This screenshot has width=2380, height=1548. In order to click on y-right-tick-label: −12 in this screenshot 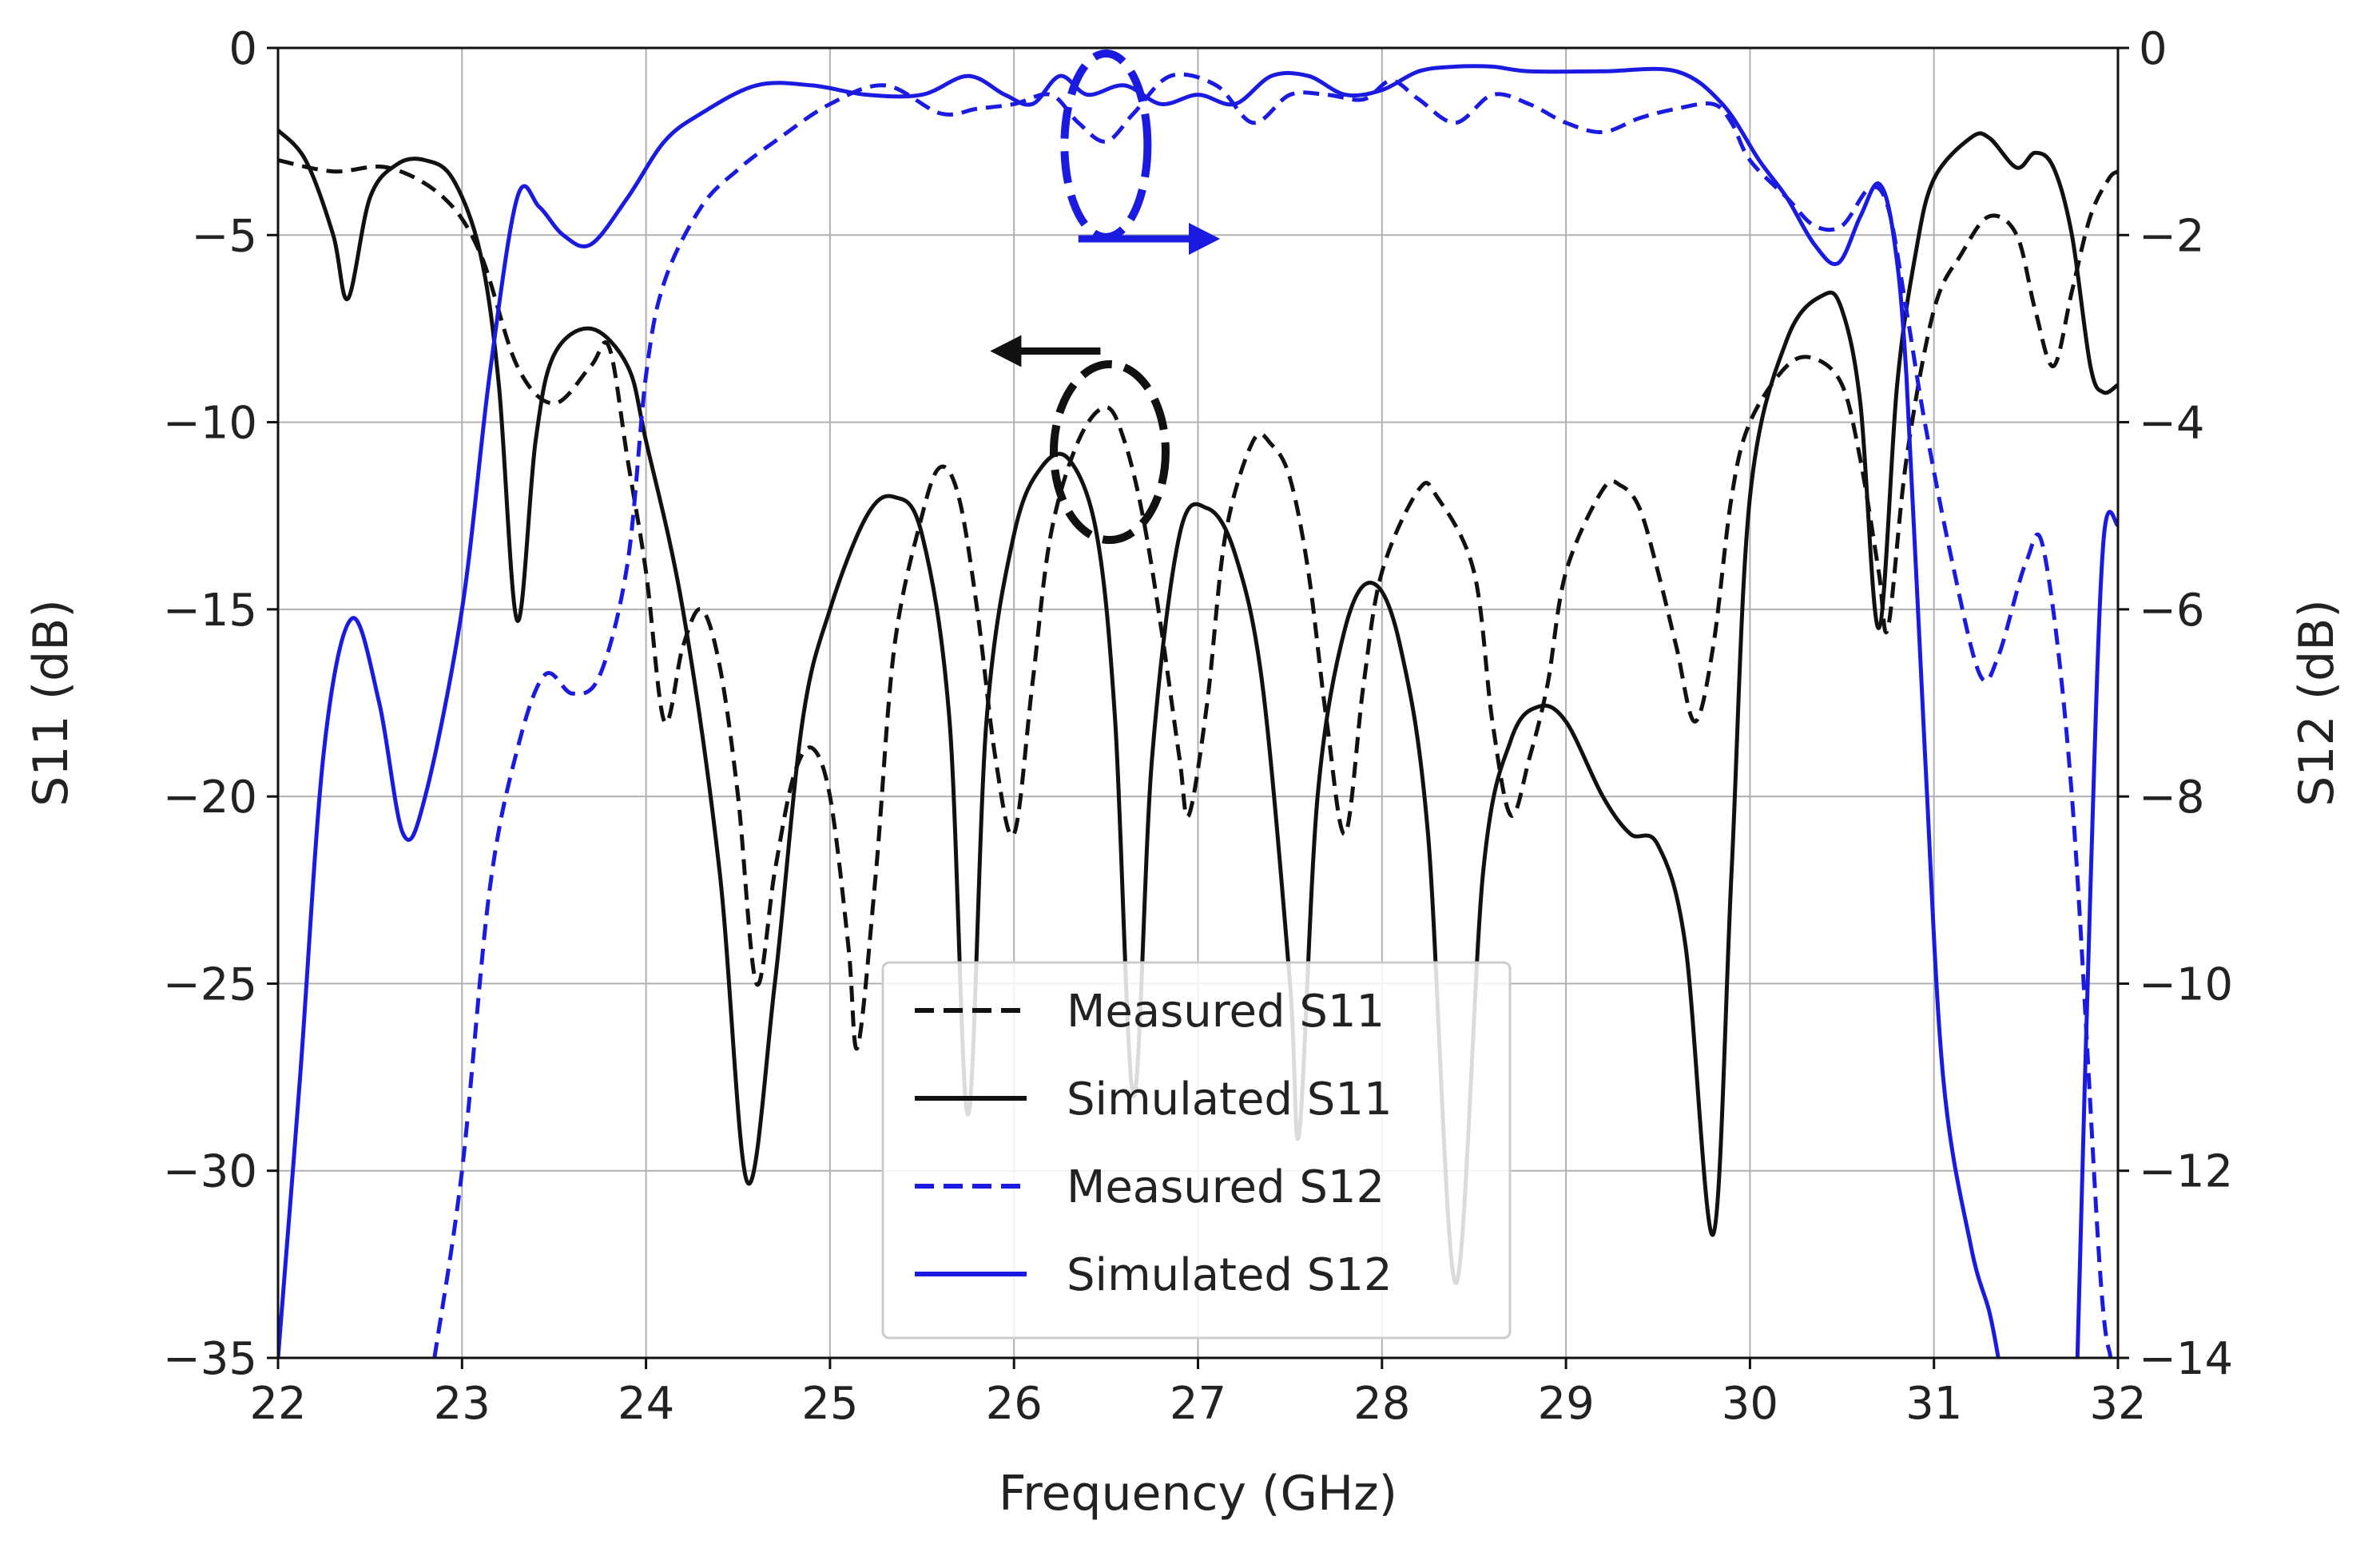, I will do `click(2186, 1172)`.